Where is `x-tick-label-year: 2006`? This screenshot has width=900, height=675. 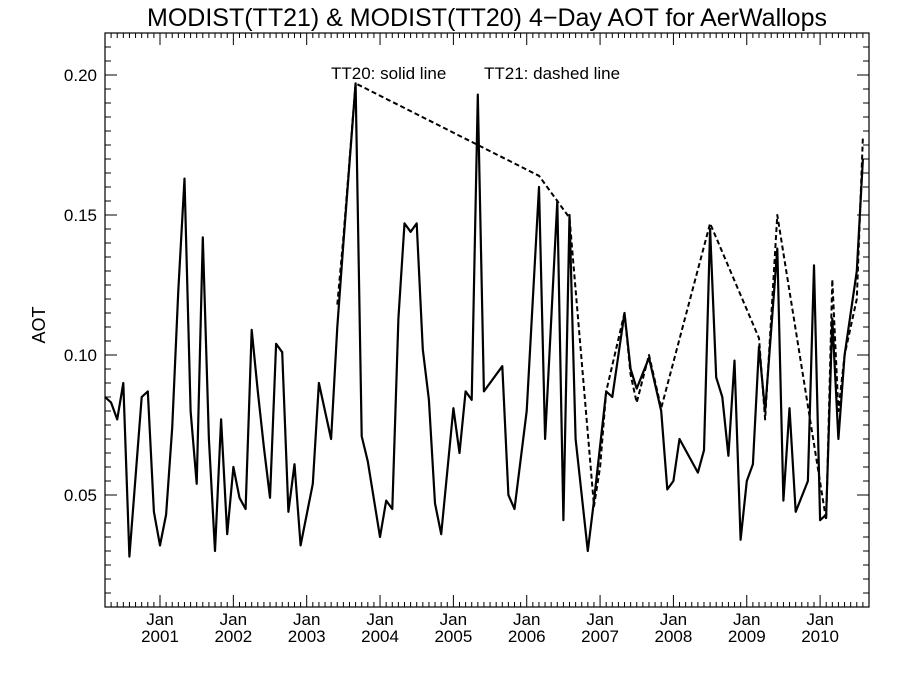 x-tick-label-year: 2006 is located at coordinates (527, 636).